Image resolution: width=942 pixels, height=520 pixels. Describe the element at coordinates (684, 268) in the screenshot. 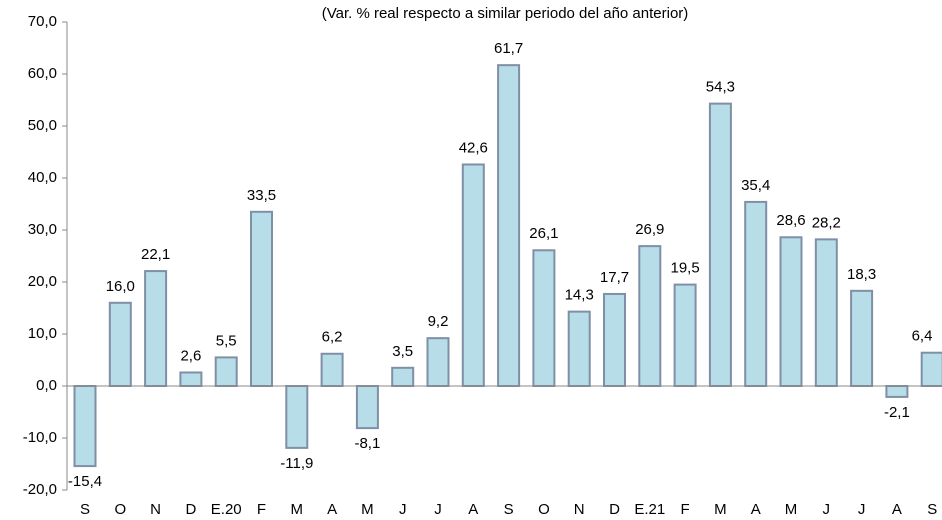

I see `value-label: 19,5` at that location.